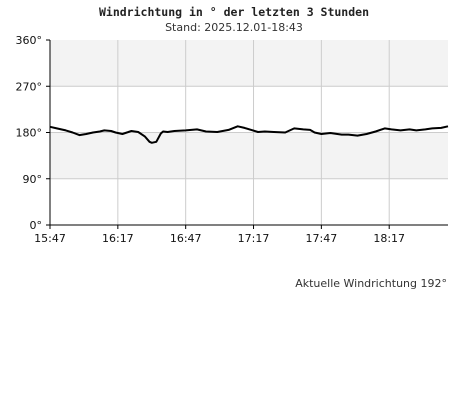 Image resolution: width=468 pixels, height=415 pixels. Describe the element at coordinates (118, 238) in the screenshot. I see `x-tick-label: 16:17` at that location.